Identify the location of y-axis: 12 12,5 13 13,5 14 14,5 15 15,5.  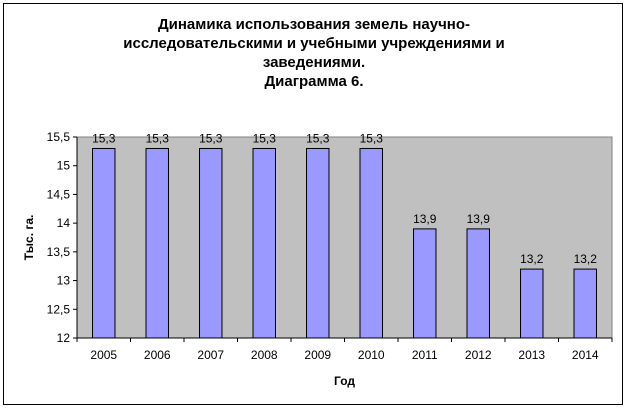
(62, 237).